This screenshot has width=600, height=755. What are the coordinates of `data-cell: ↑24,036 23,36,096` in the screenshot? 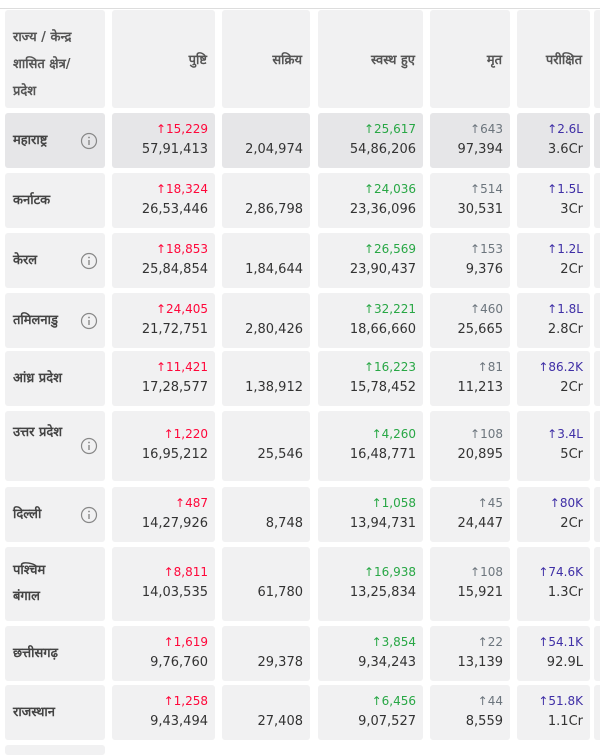 It's located at (370, 200).